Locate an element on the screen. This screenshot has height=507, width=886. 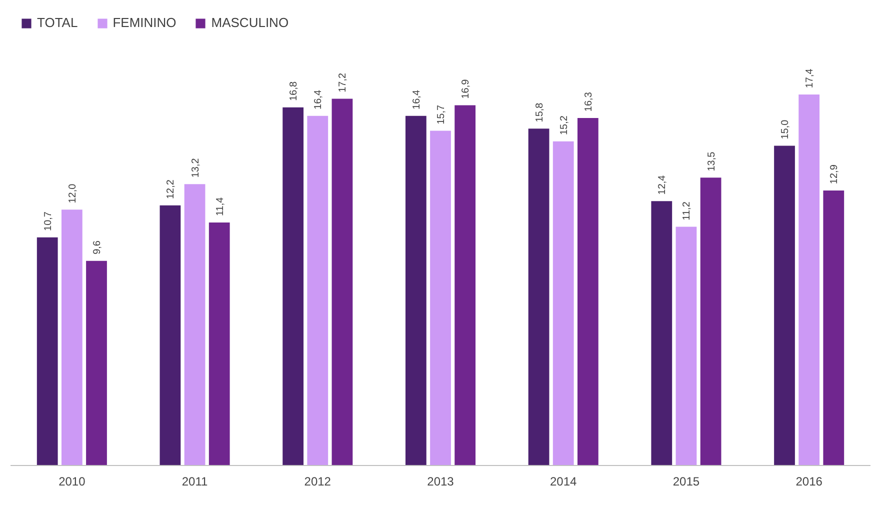
x-tick-label: 2012 is located at coordinates (318, 481).